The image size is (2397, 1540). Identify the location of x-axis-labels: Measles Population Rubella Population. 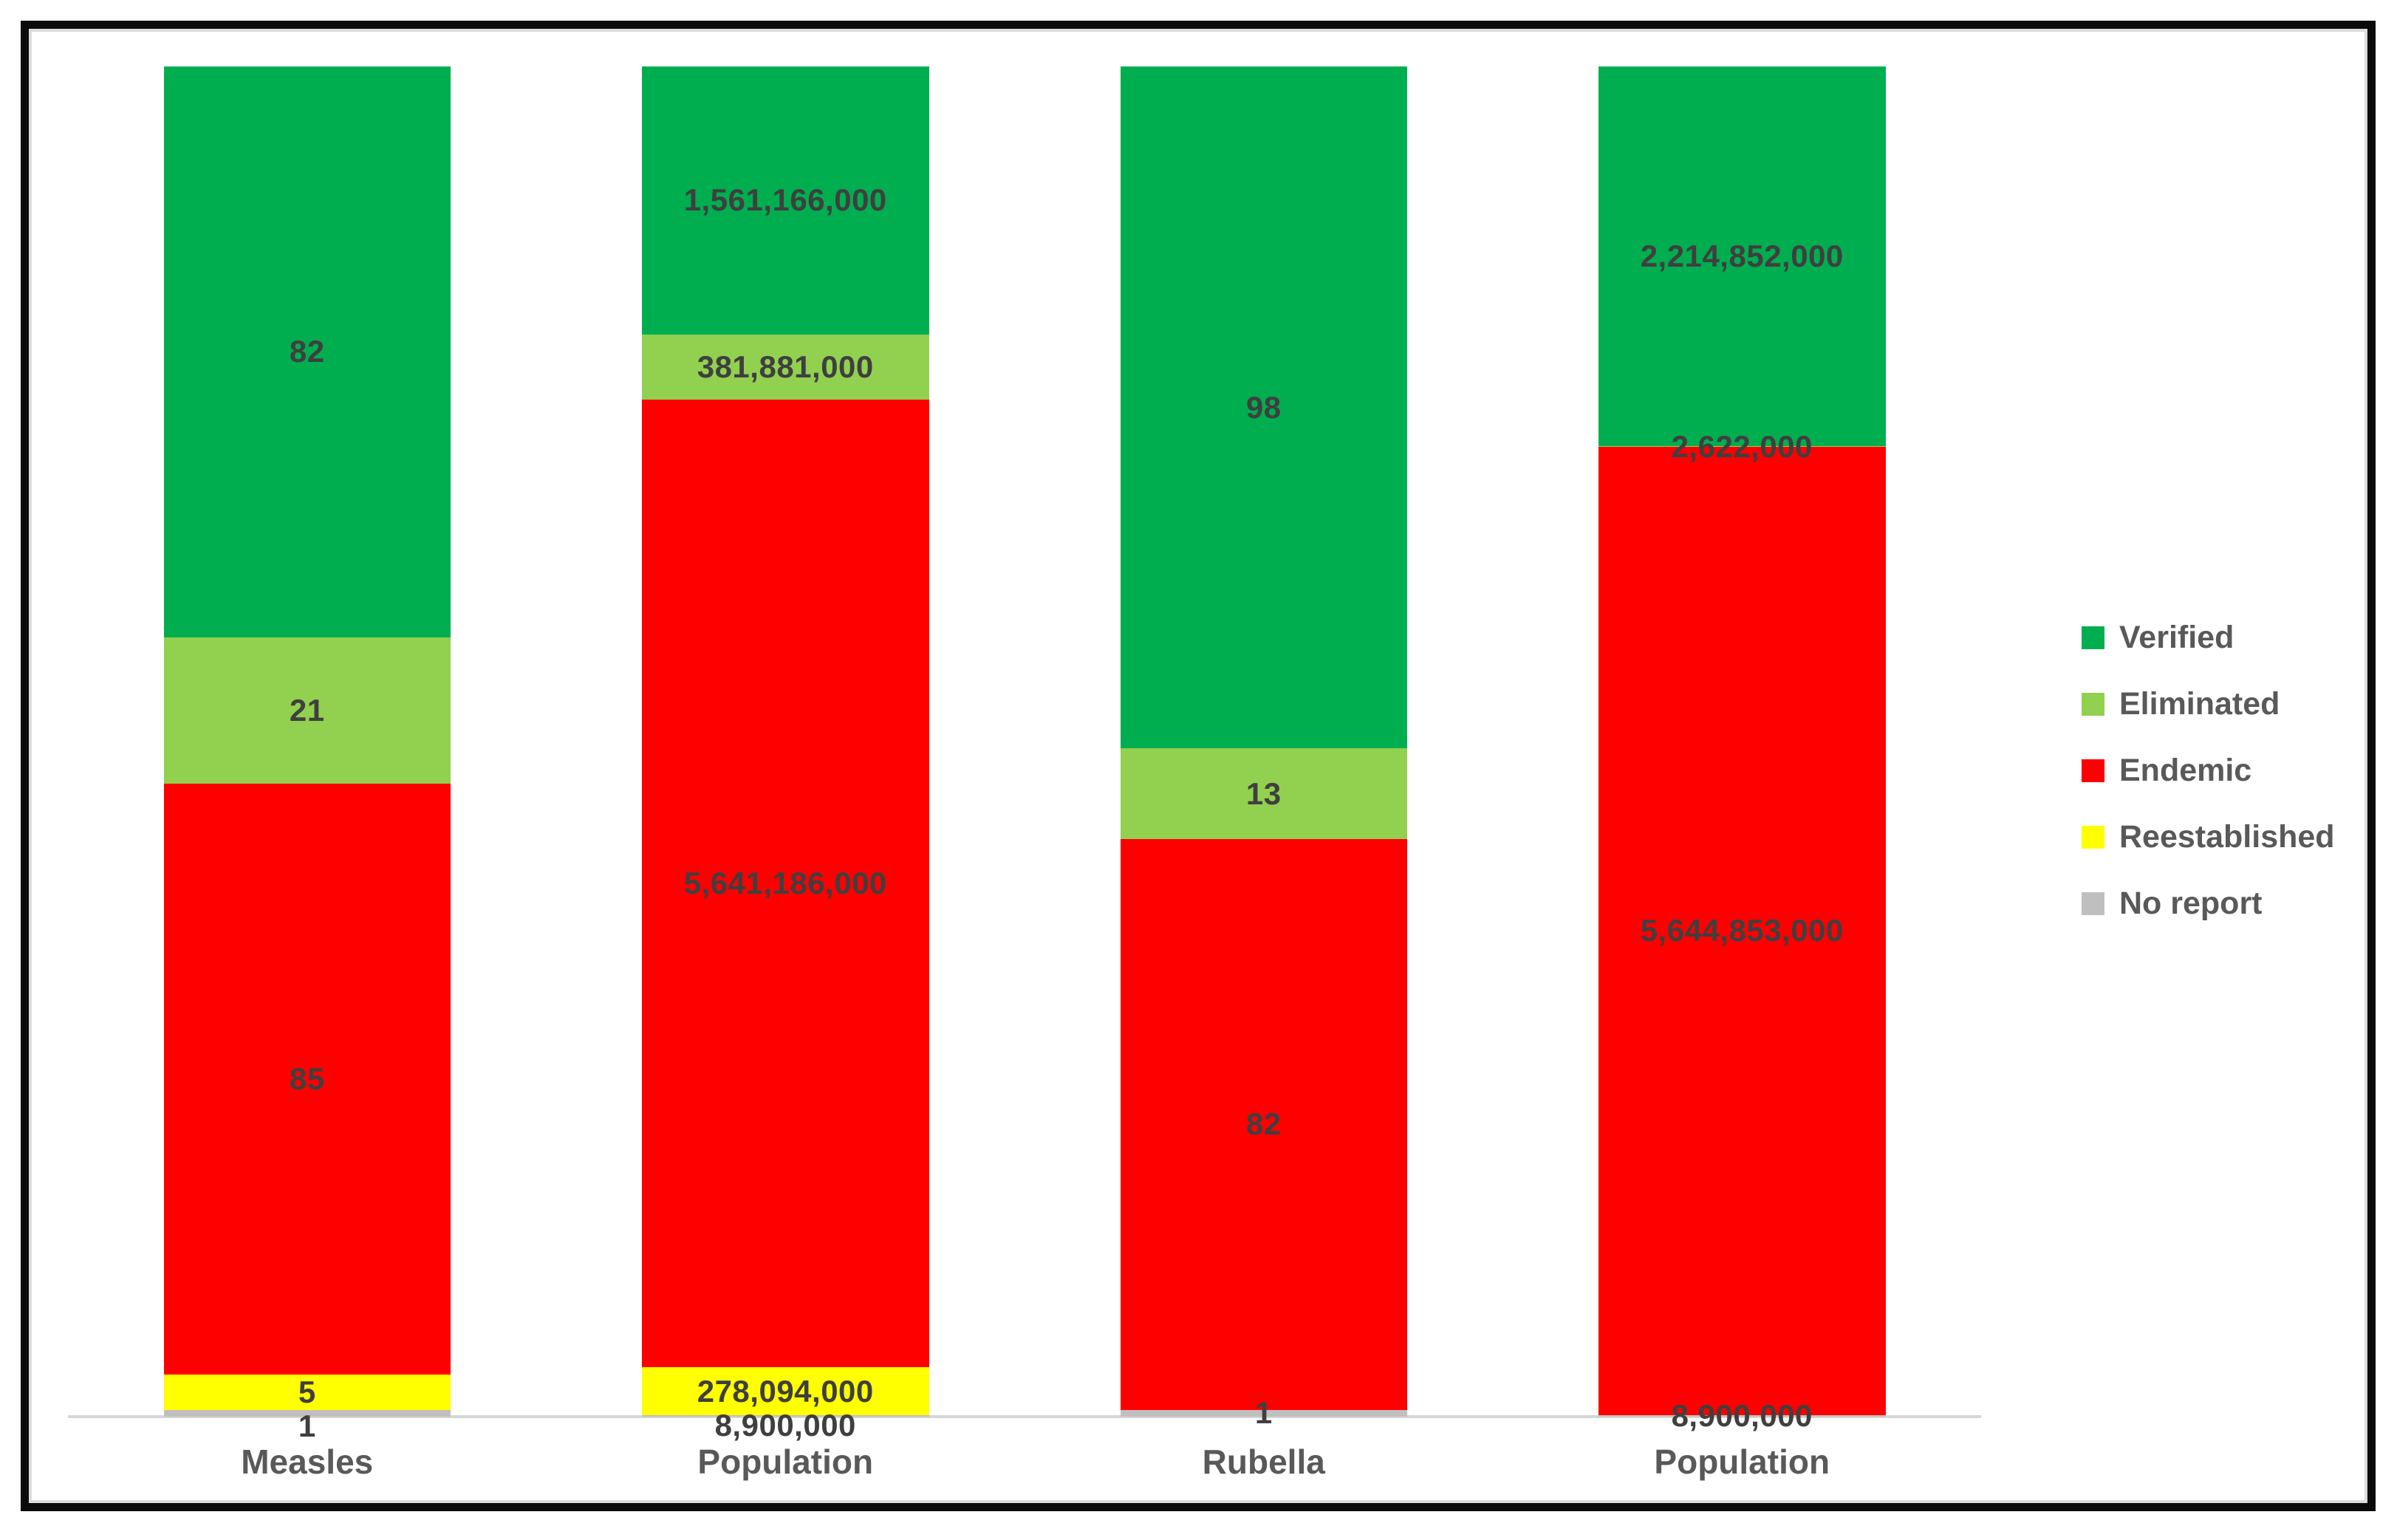
(1024, 1462).